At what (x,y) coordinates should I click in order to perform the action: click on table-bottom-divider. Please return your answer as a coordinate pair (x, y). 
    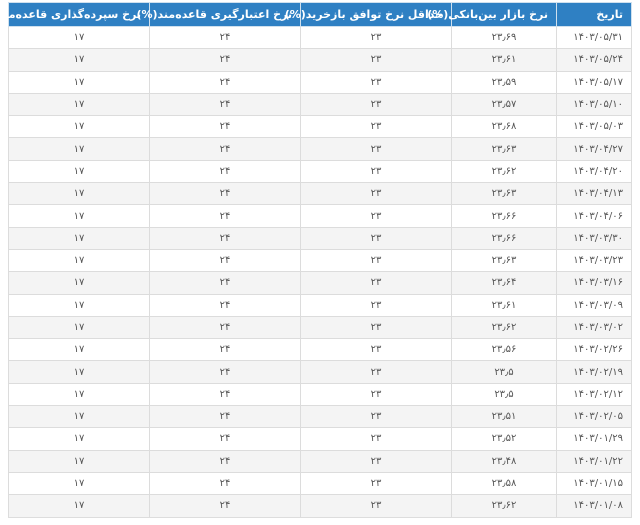
    Looking at the image, I should click on (320, 517).